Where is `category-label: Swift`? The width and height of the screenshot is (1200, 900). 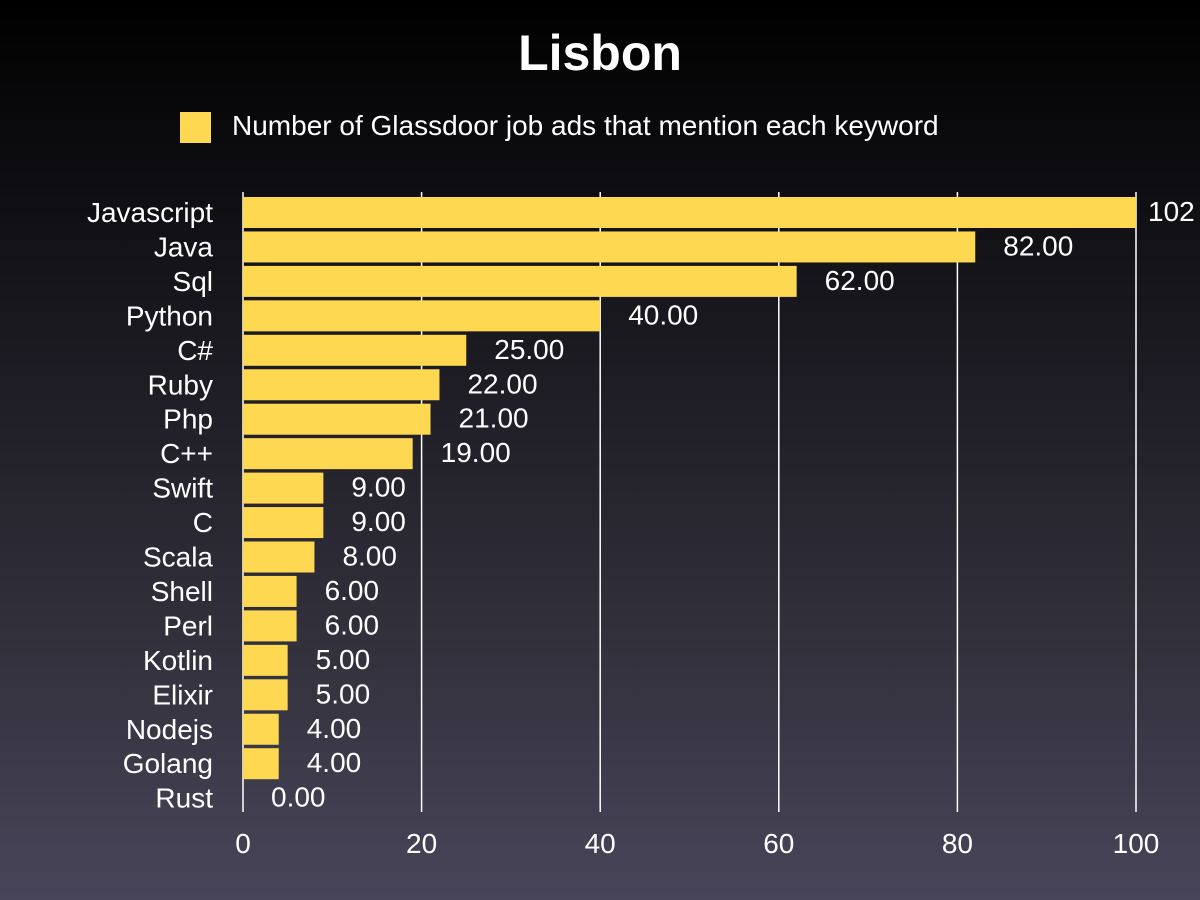
category-label: Swift is located at coordinates (182, 488).